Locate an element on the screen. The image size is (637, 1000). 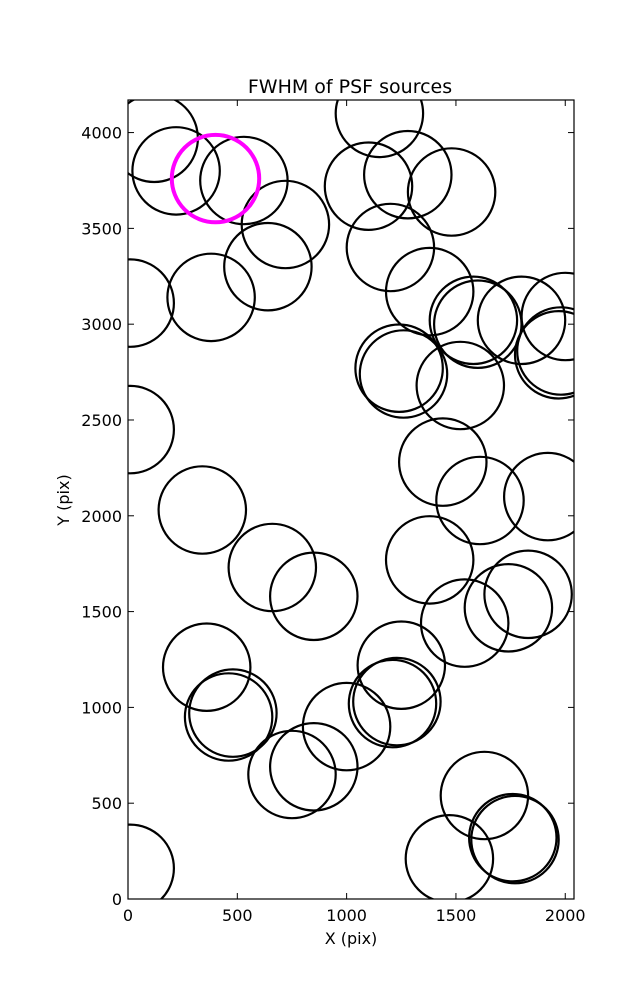
y-tick-label: 2000 is located at coordinates (101, 516).